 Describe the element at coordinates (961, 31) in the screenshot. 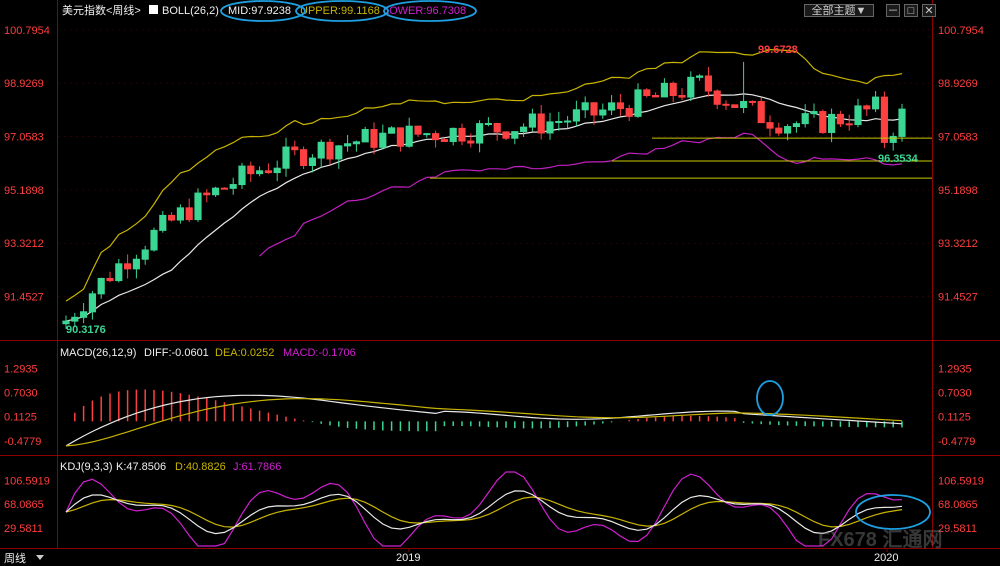

I see `price-tick-right: 100.7954` at that location.